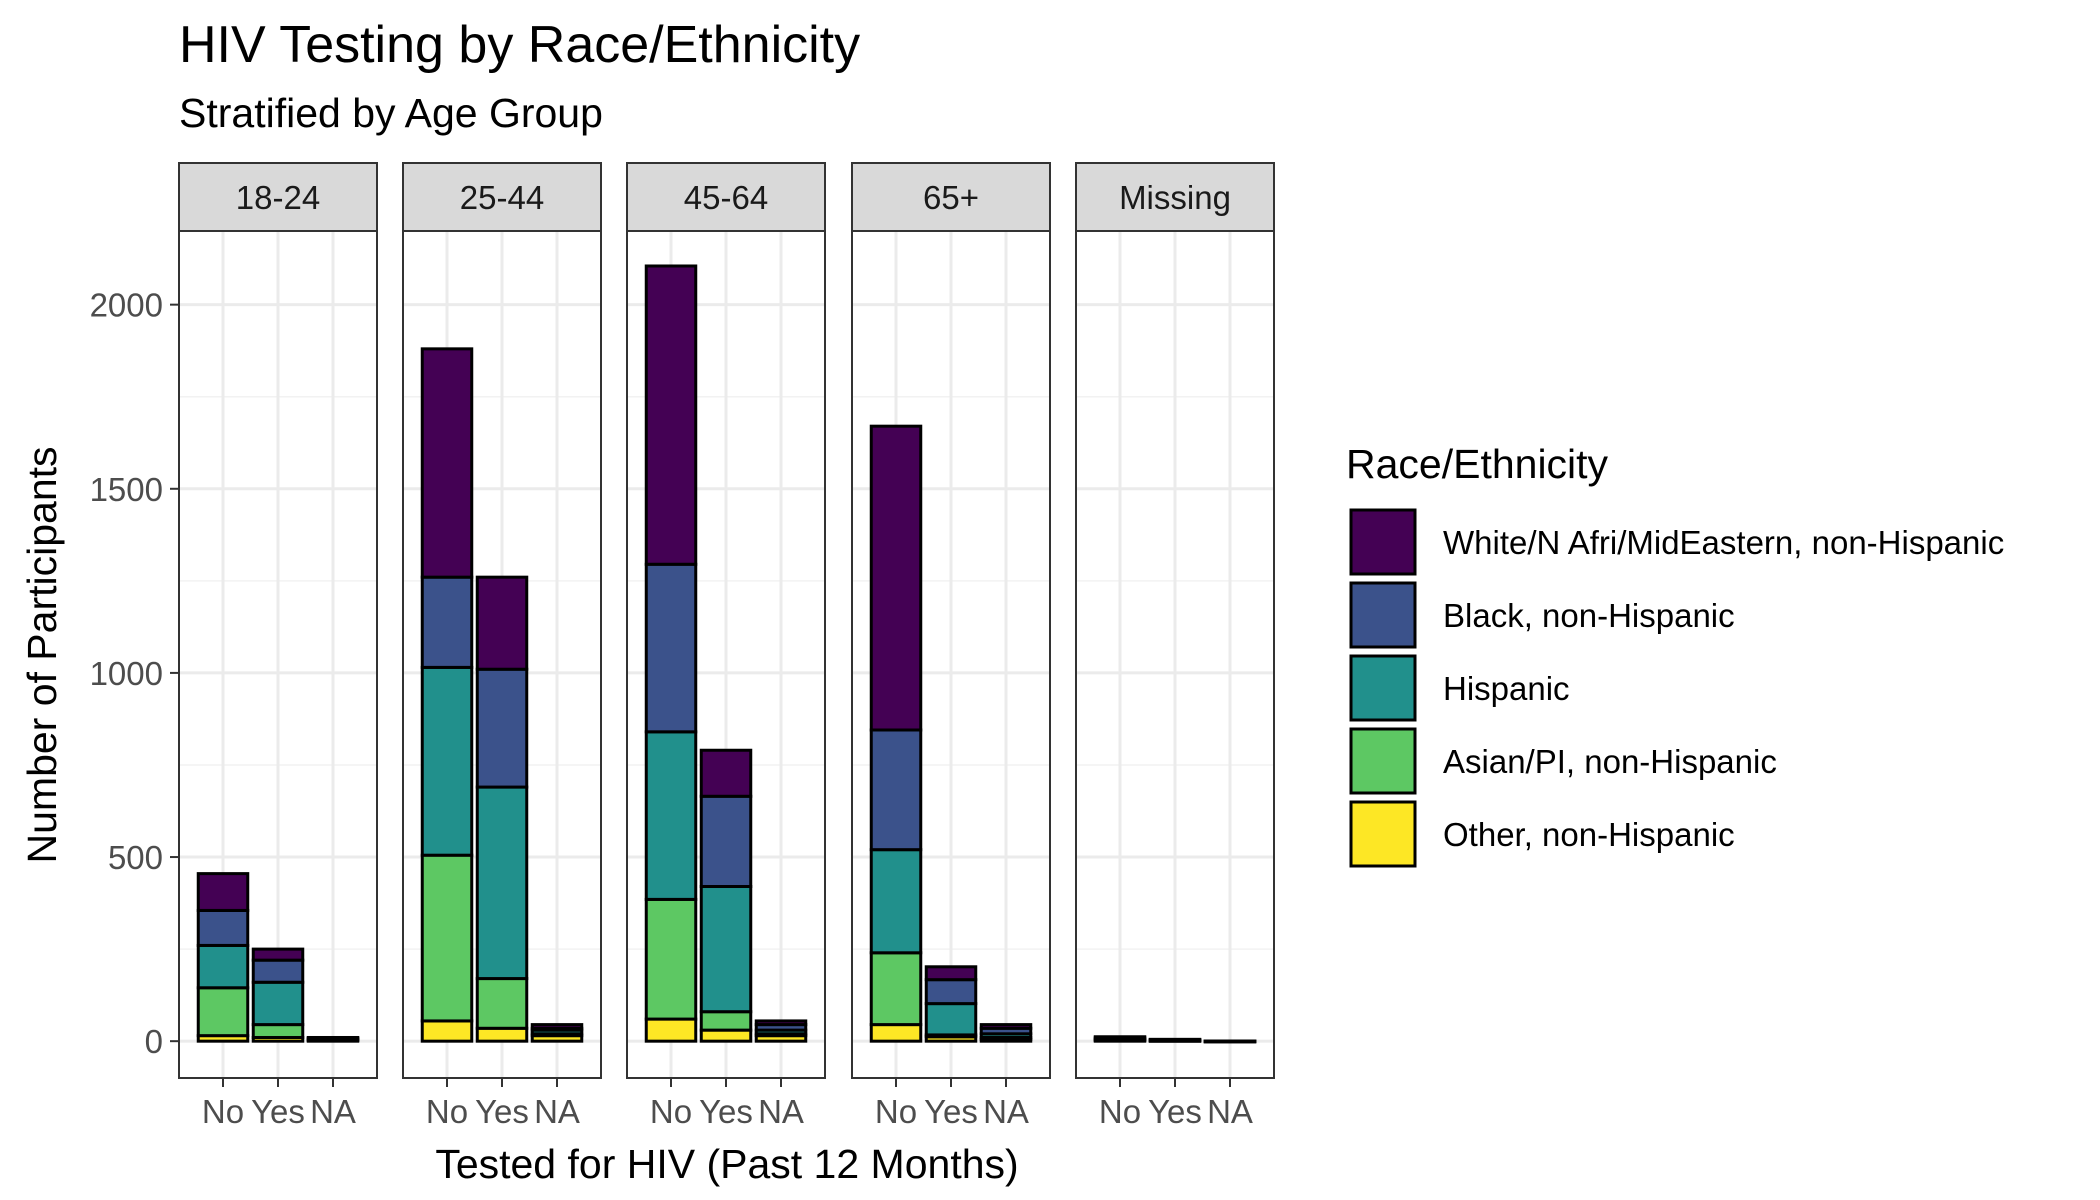 This screenshot has width=2100, height=1200. Describe the element at coordinates (126, 673) in the screenshot. I see `y-tick-label: 1000` at that location.